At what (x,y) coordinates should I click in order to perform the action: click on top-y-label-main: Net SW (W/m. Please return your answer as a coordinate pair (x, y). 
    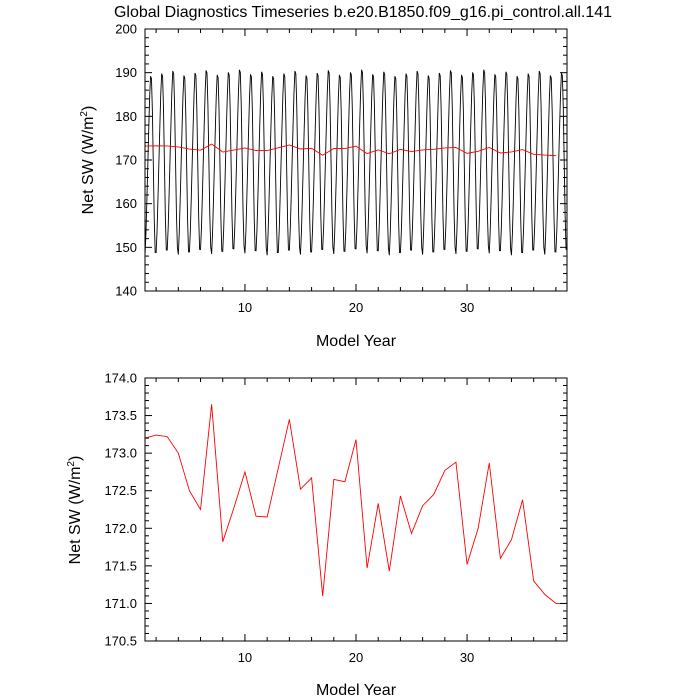
    Looking at the image, I should click on (88, 166).